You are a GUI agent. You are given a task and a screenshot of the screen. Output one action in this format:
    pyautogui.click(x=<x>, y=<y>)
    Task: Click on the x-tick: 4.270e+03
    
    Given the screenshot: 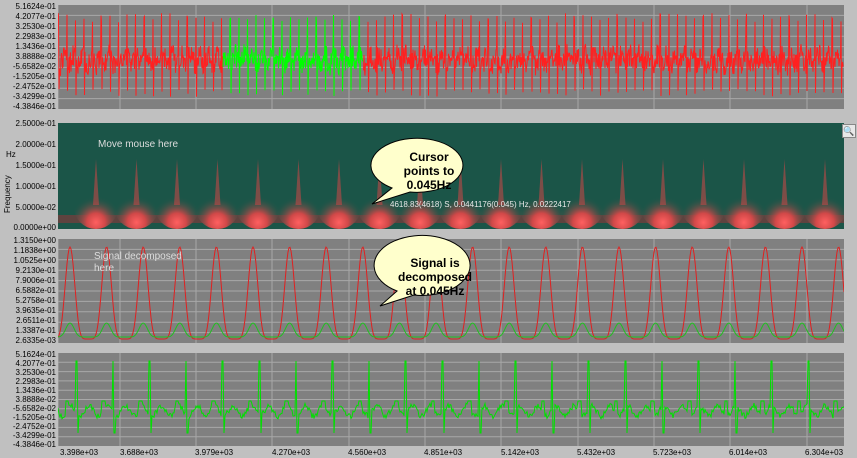 What is the action you would take?
    pyautogui.click(x=291, y=452)
    